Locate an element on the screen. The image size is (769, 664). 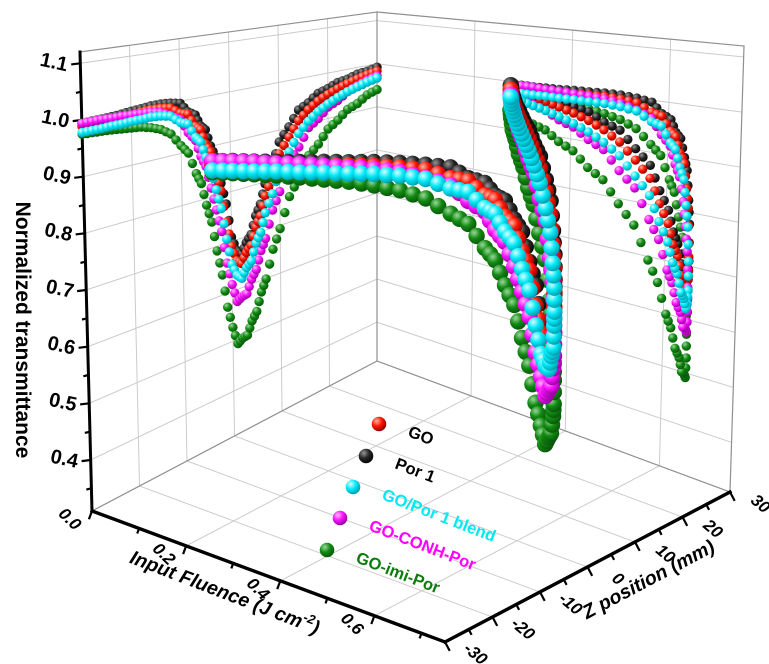
floor-z-gridline is located at coordinates (316, 551).